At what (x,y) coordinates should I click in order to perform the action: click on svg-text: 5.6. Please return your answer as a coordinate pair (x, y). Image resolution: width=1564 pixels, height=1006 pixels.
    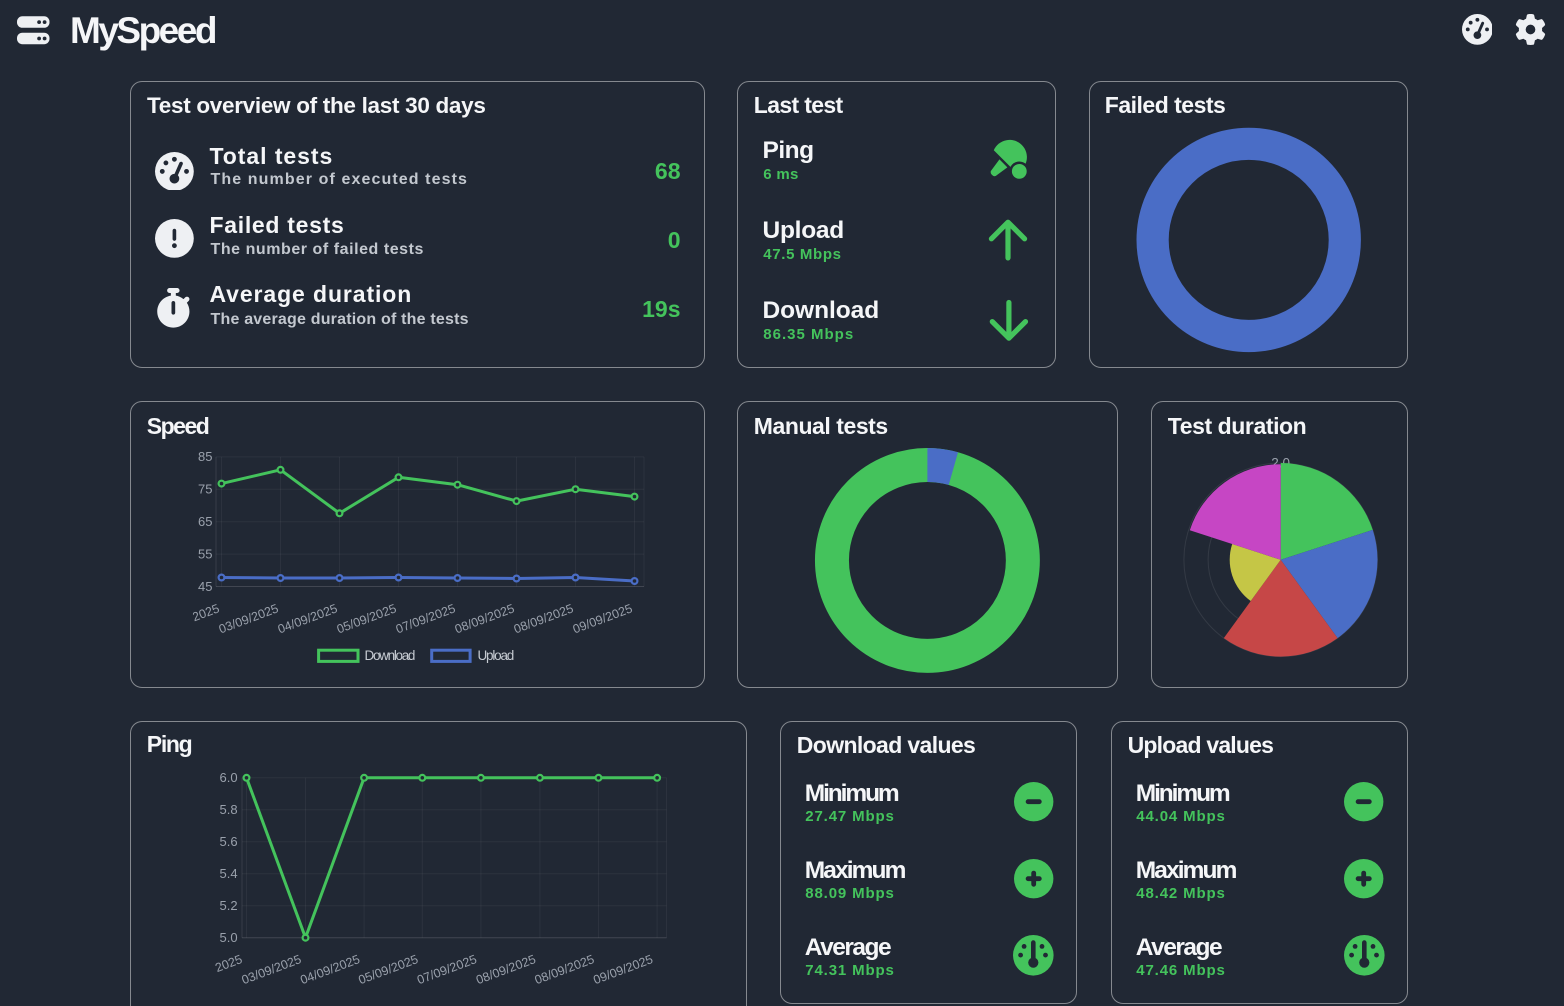
    Looking at the image, I should click on (228, 841).